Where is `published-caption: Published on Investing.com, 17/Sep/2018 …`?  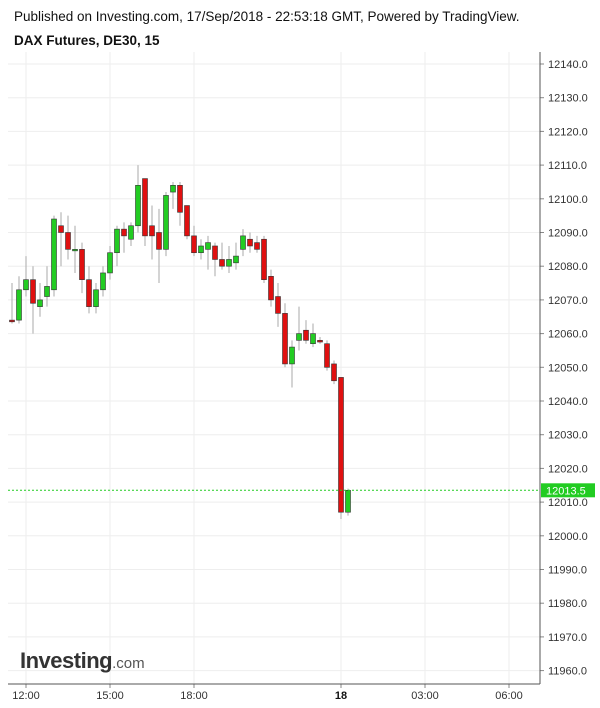 published-caption: Published on Investing.com, 17/Sep/2018 … is located at coordinates (267, 16).